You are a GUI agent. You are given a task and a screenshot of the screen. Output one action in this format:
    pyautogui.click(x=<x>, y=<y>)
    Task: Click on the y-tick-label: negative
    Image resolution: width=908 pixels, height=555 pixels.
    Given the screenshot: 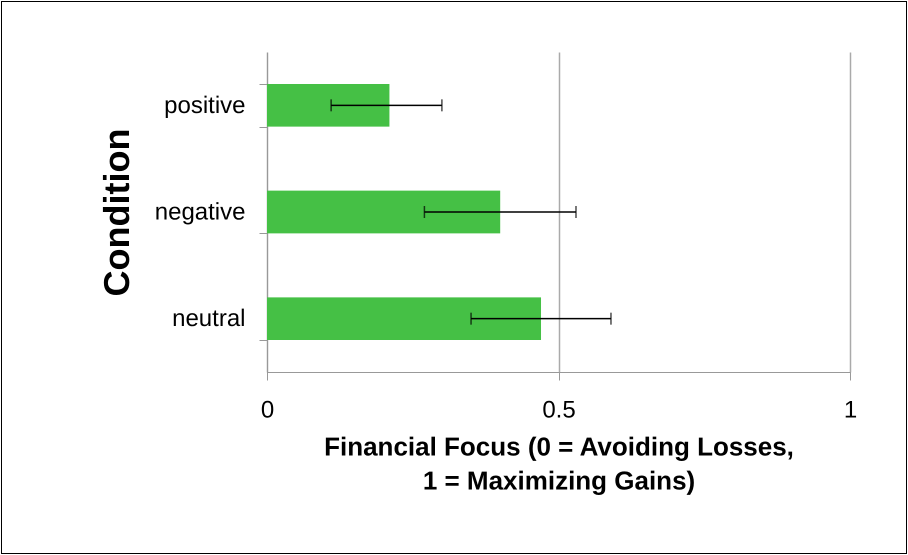 What is the action you would take?
    pyautogui.click(x=200, y=212)
    